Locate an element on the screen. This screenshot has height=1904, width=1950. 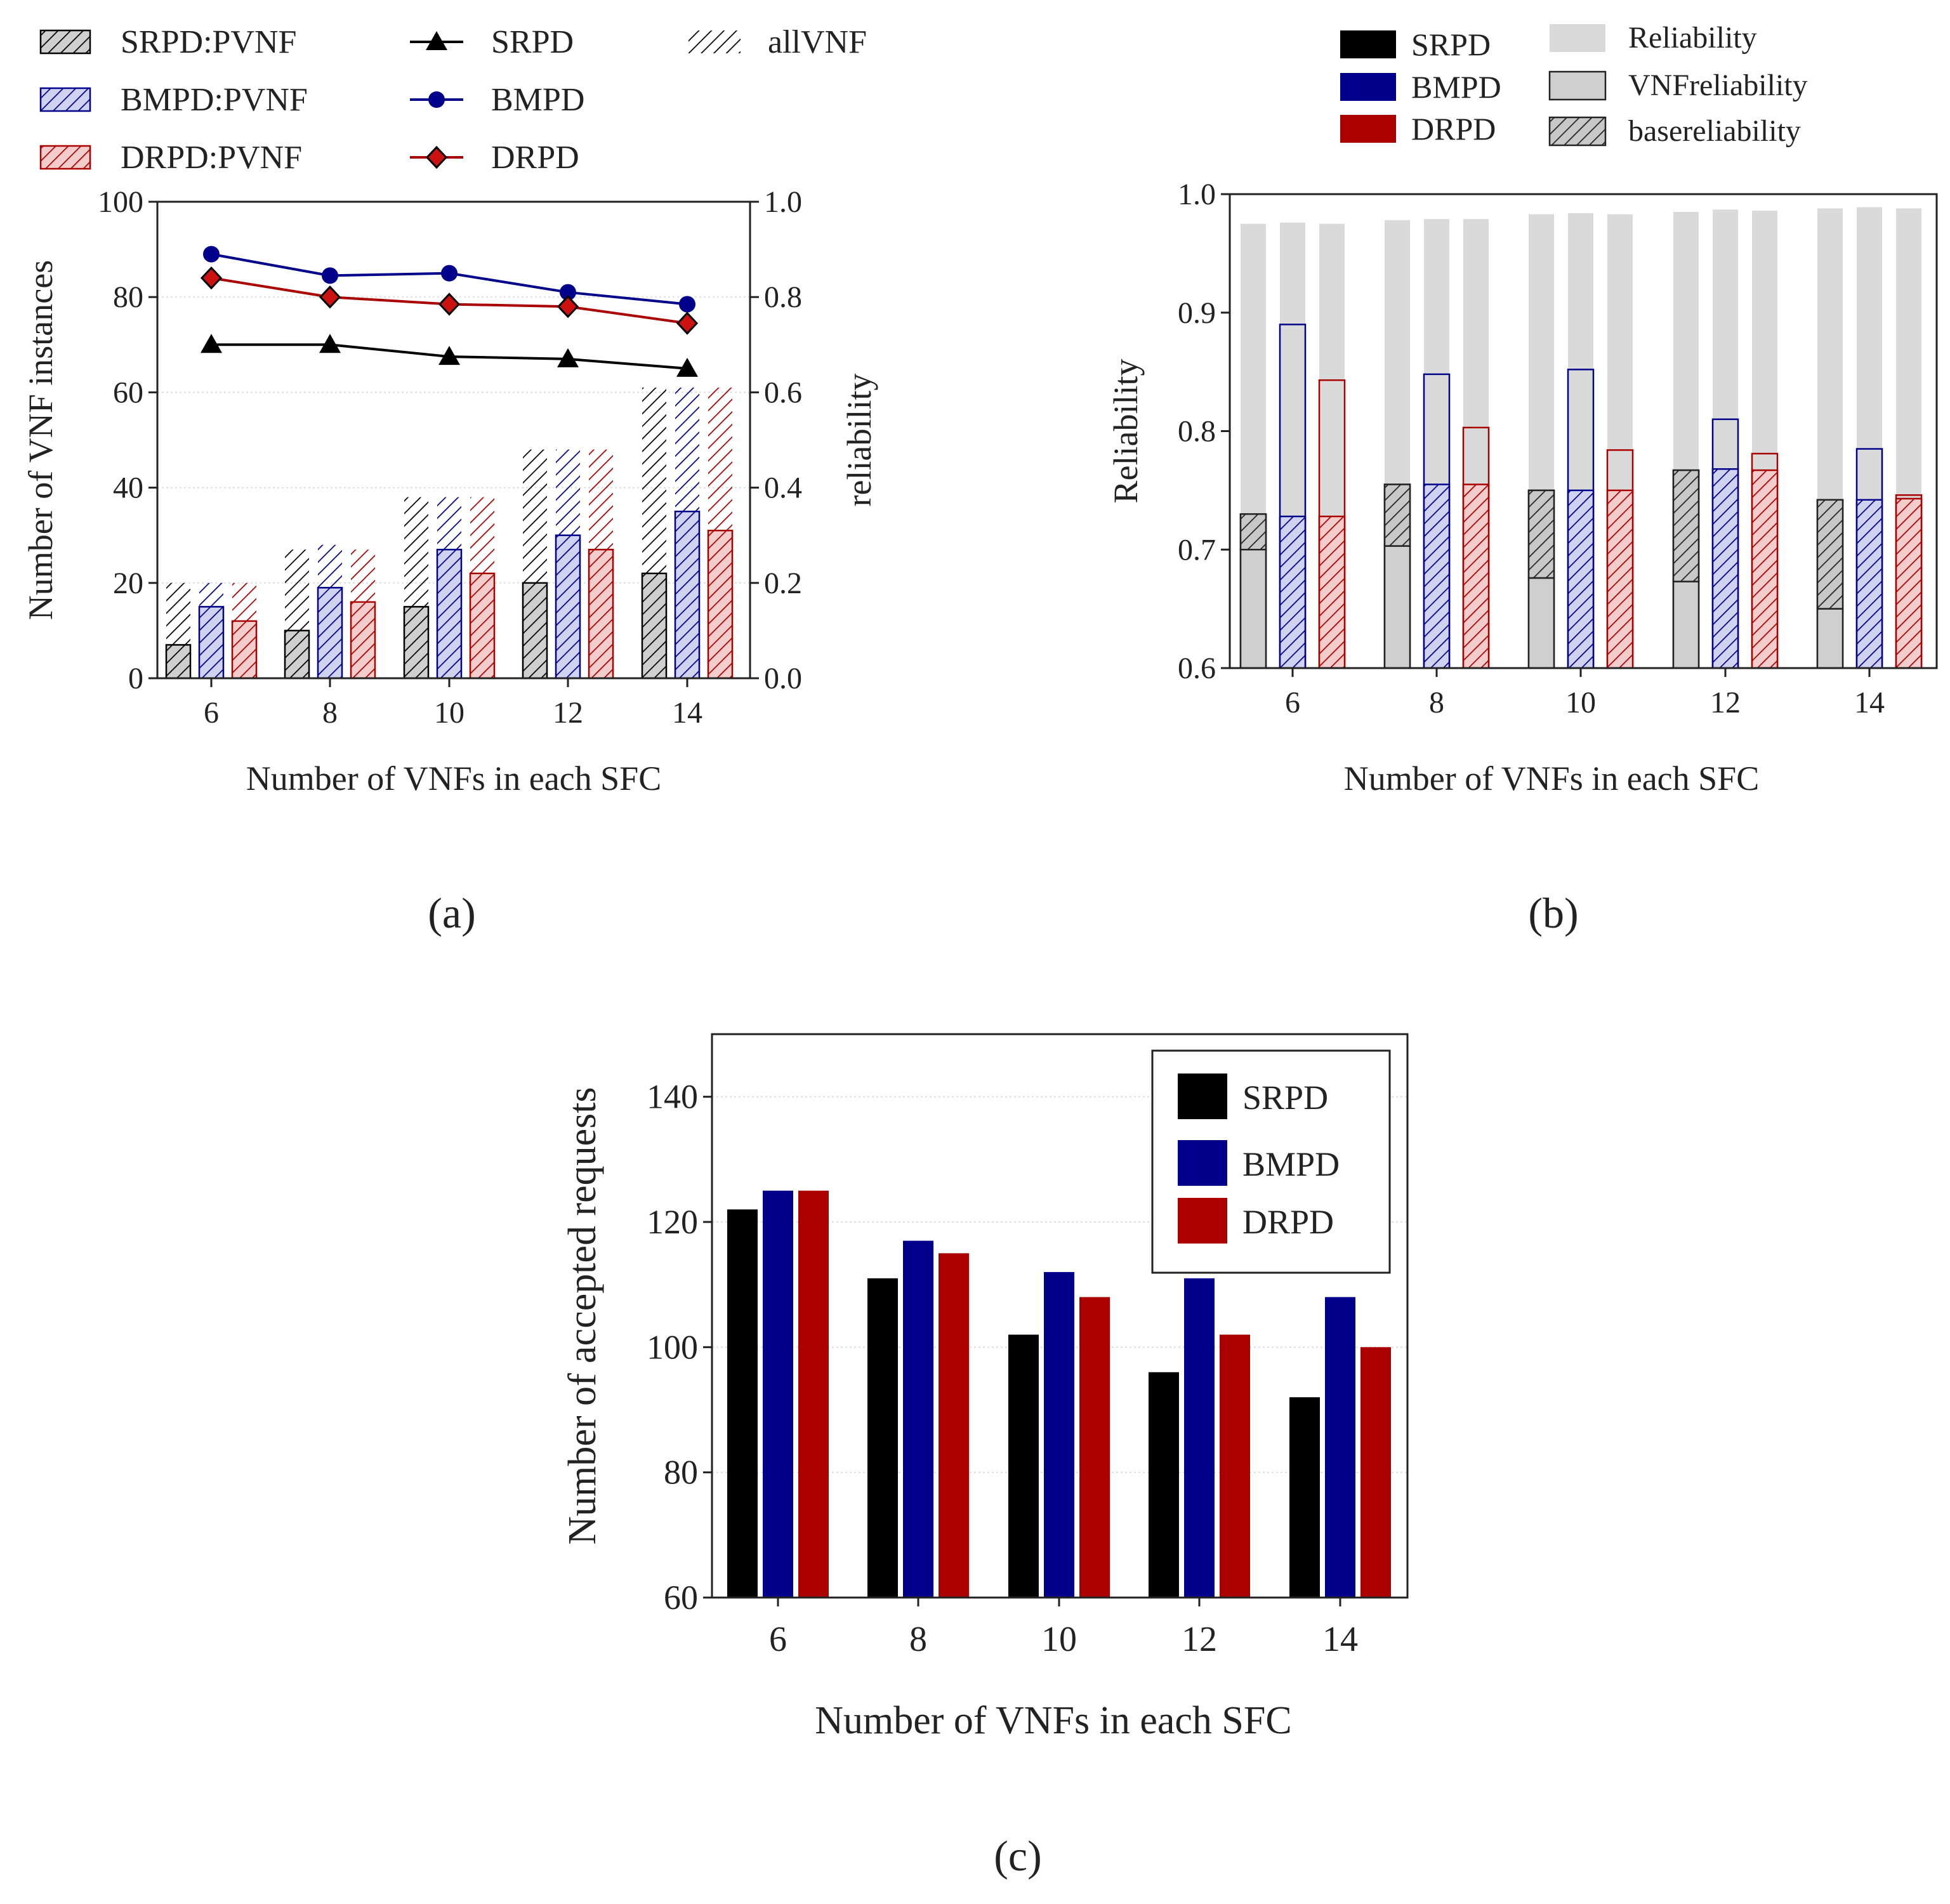
caption-c: (c) is located at coordinates (1017, 1856).